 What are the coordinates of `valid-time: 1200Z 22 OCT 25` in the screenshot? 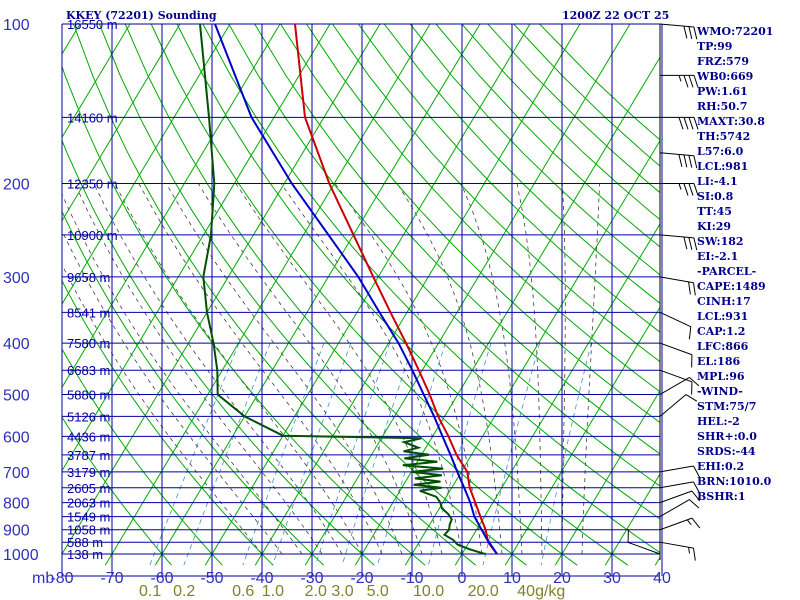 It's located at (616, 15).